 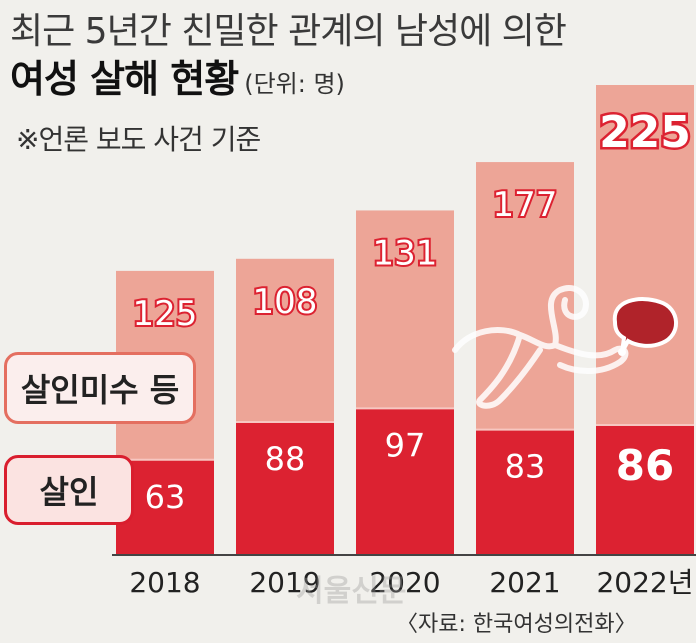 I want to click on x-tick-label: 2021, so click(x=524, y=582).